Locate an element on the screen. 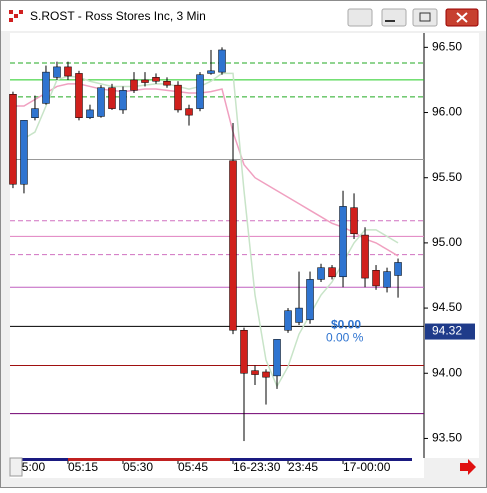 The width and height of the screenshot is (487, 493). x-tick-label: 23:45 is located at coordinates (303, 467).